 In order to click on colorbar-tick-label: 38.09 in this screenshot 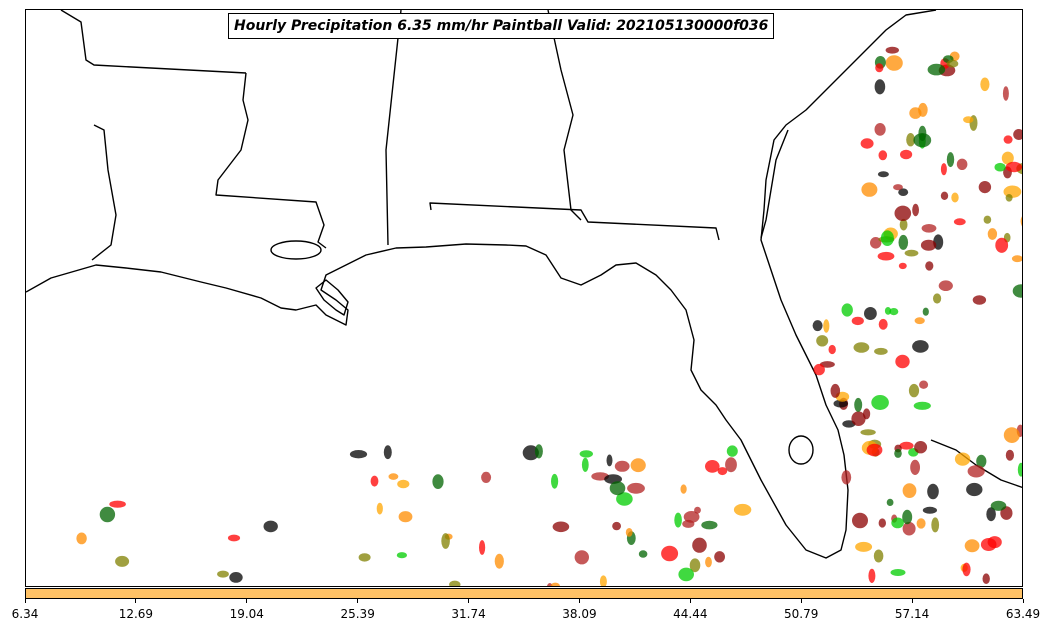, I will do `click(579, 614)`.